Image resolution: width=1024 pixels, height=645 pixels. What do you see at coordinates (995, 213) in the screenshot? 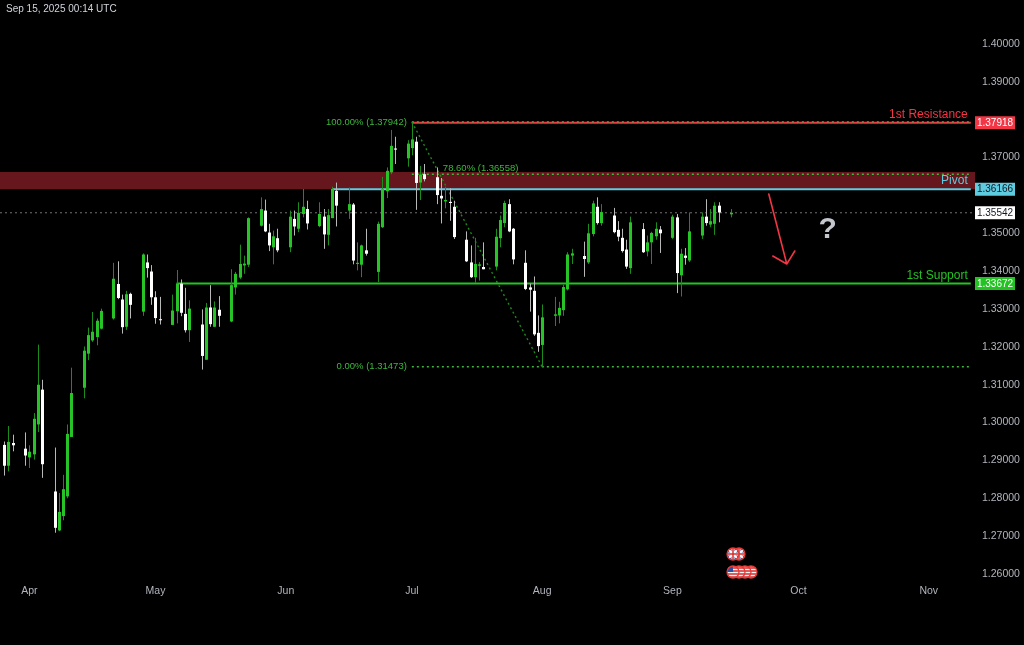
I see `ref-line-label: 1.35542` at bounding box center [995, 213].